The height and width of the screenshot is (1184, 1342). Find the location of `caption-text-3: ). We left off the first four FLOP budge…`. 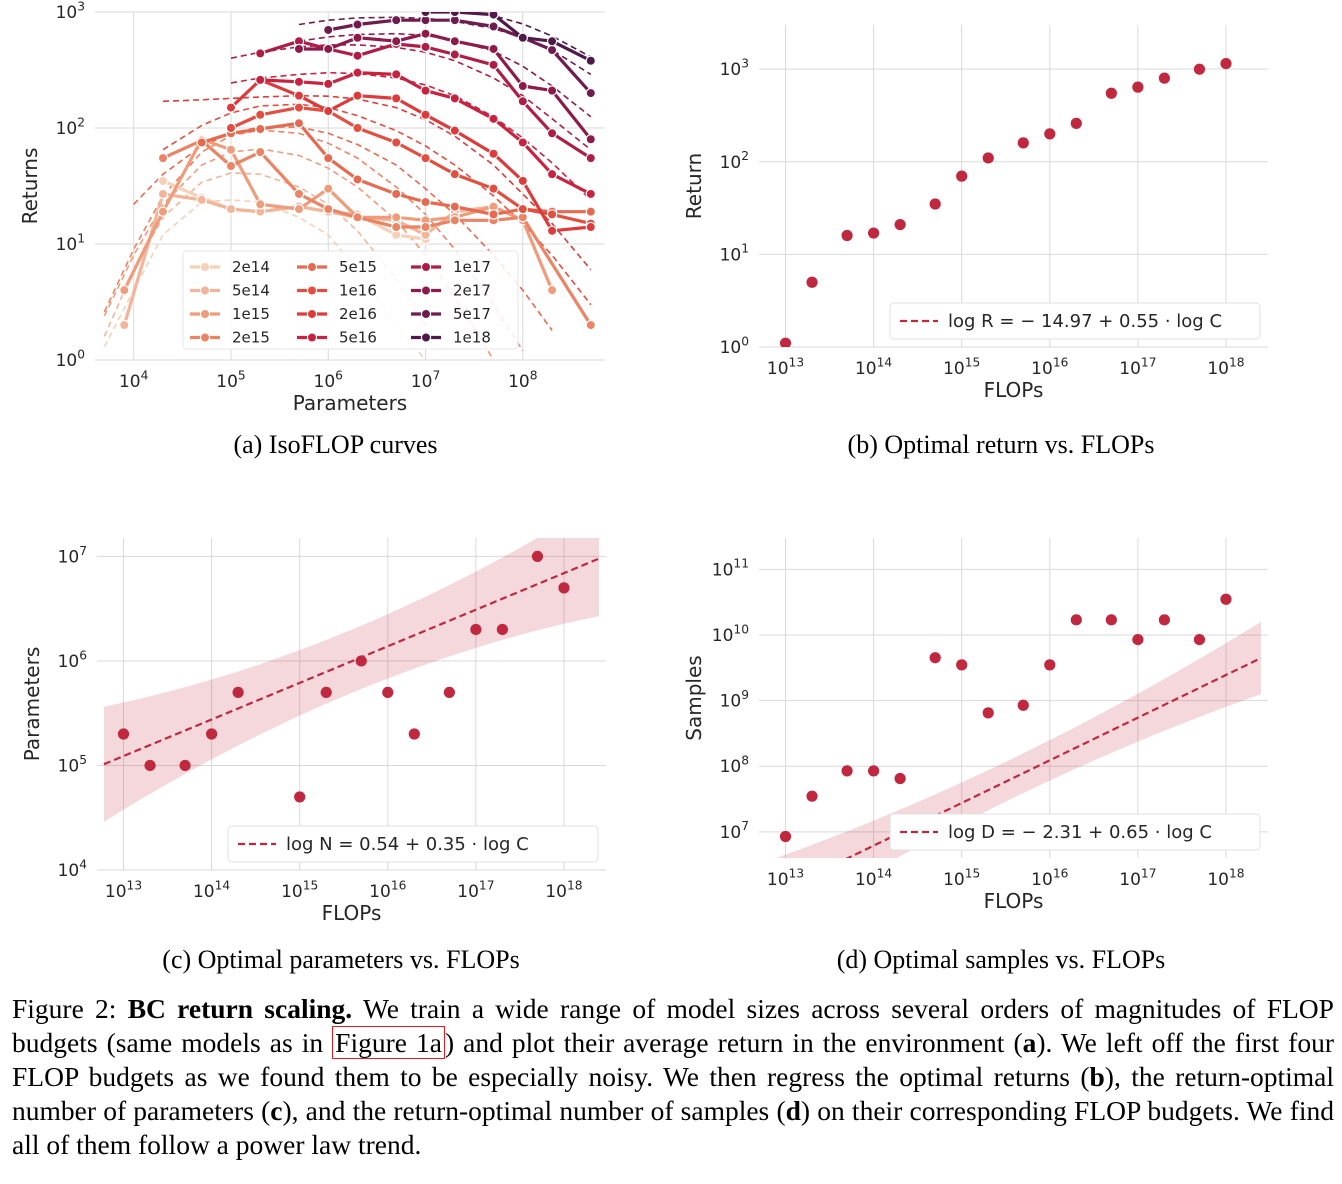

caption-text-3: ). We left off the first four FLOP budge… is located at coordinates (673, 1059).